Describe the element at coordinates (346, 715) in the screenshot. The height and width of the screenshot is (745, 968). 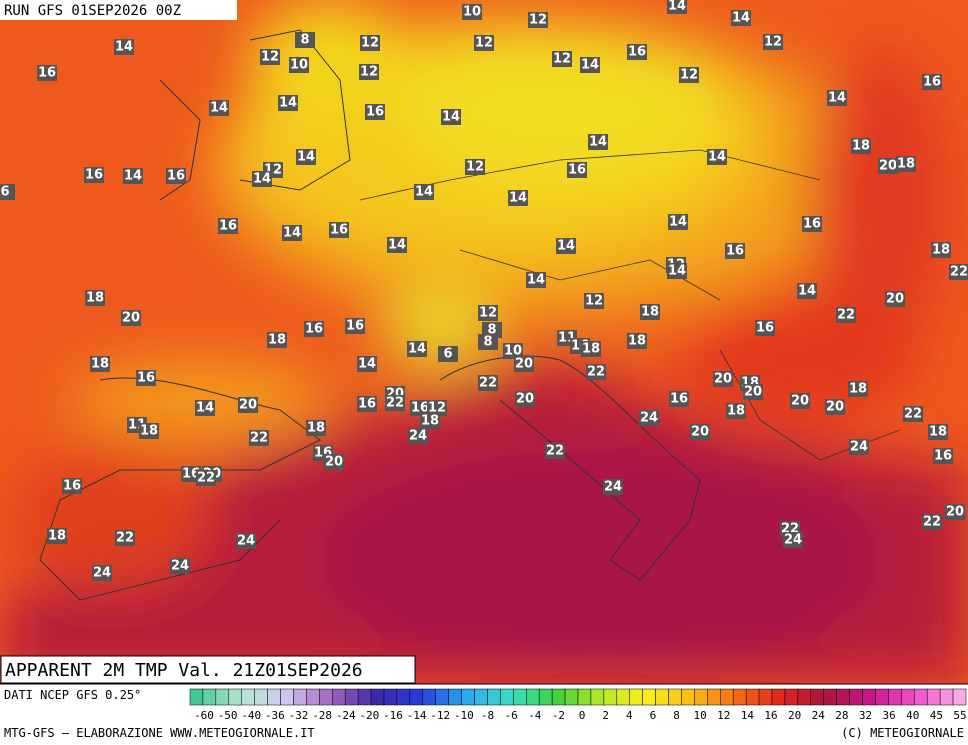
I see `colorbar-label: -24` at that location.